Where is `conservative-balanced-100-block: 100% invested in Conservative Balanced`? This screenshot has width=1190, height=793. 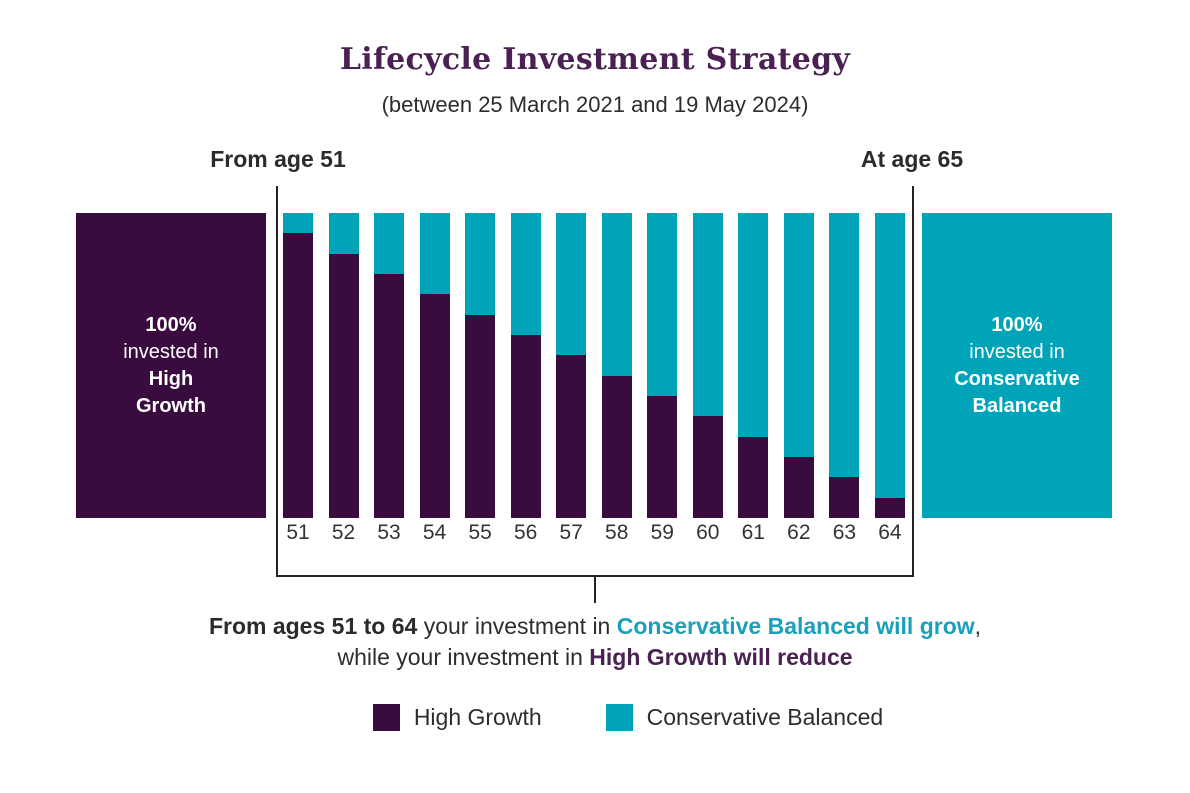
conservative-balanced-100-block: 100% invested in Conservative Balanced is located at coordinates (1017, 365).